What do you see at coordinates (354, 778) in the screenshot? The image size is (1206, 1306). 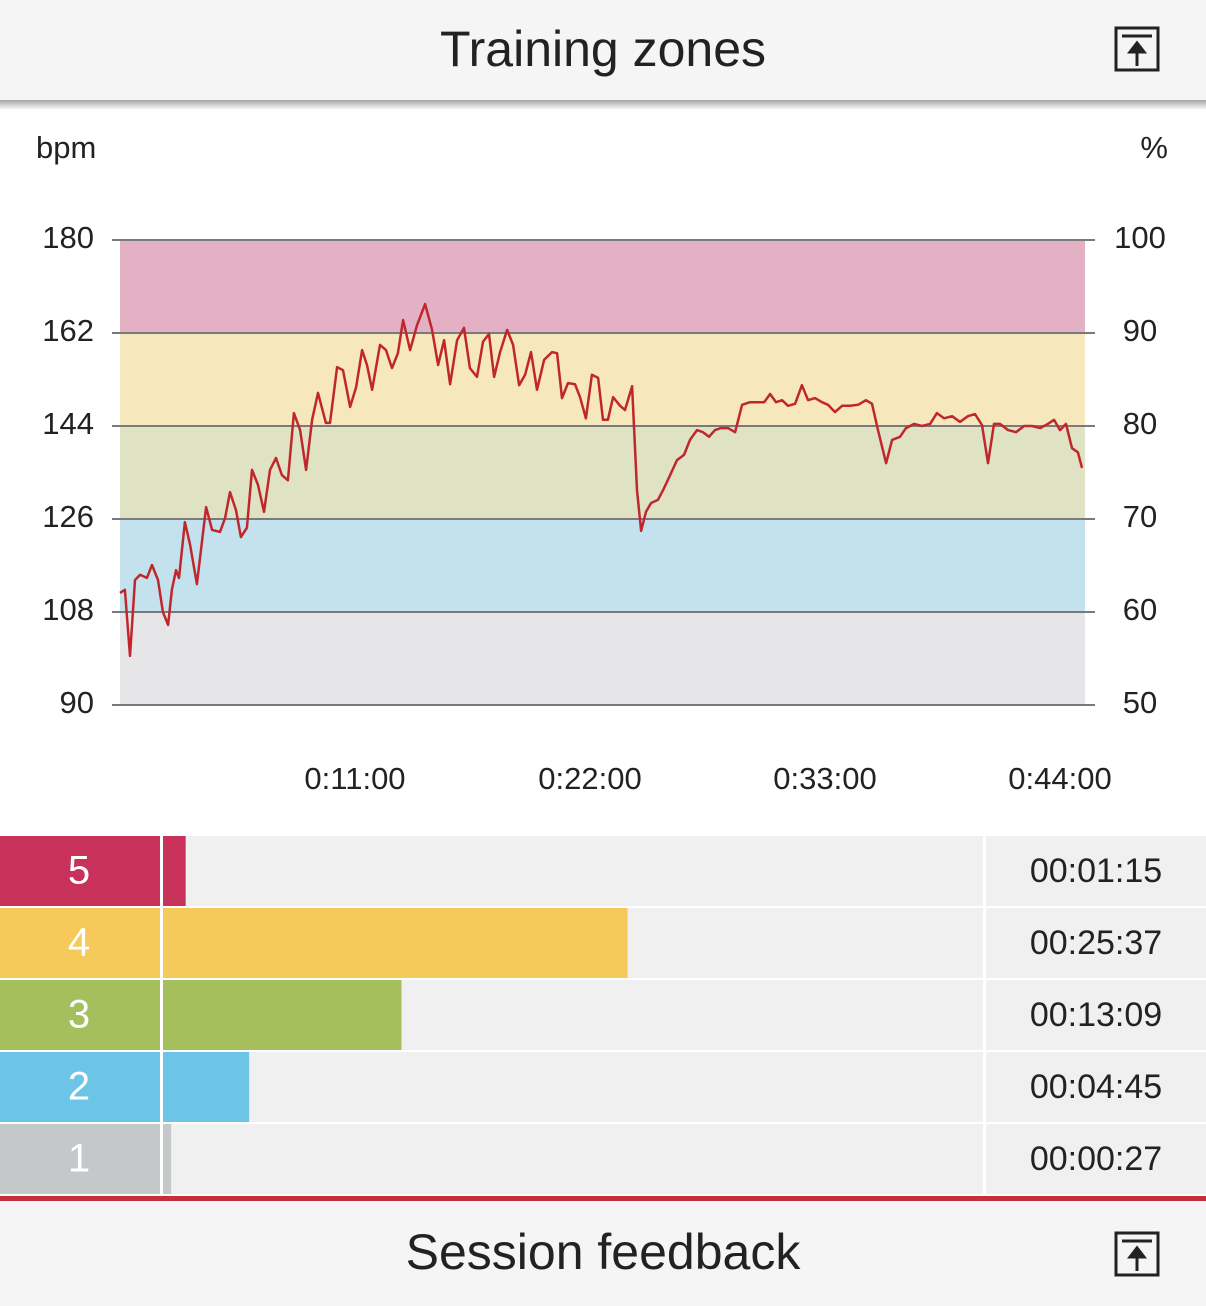 I see `x-tick-label: 0:11:00` at bounding box center [354, 778].